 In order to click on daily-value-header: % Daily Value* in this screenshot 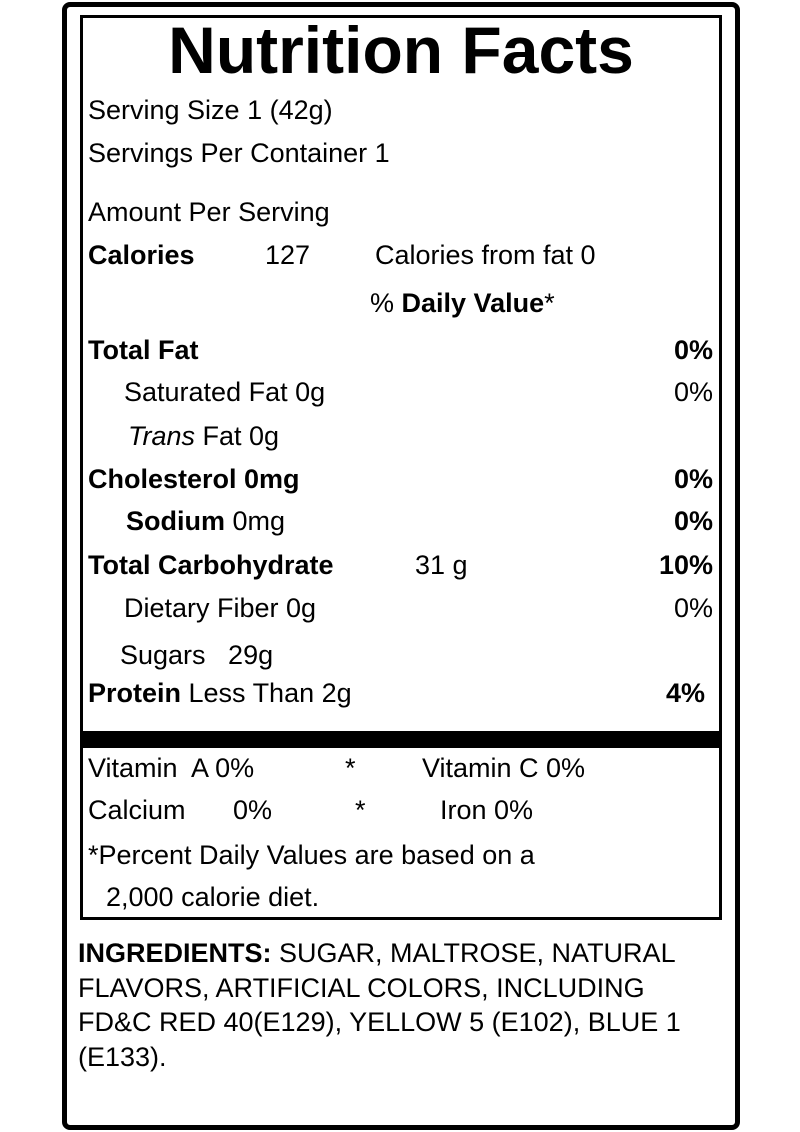, I will do `click(462, 303)`.